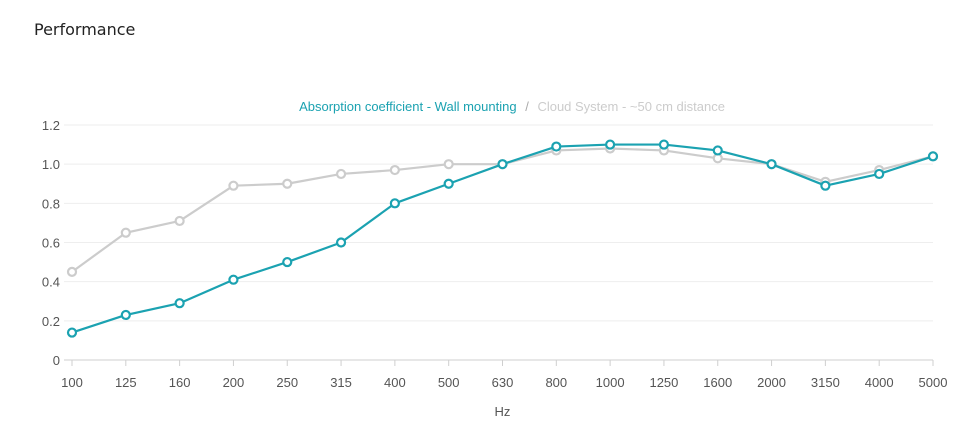 The width and height of the screenshot is (975, 434). What do you see at coordinates (85, 29) in the screenshot?
I see `page-title: Performance` at bounding box center [85, 29].